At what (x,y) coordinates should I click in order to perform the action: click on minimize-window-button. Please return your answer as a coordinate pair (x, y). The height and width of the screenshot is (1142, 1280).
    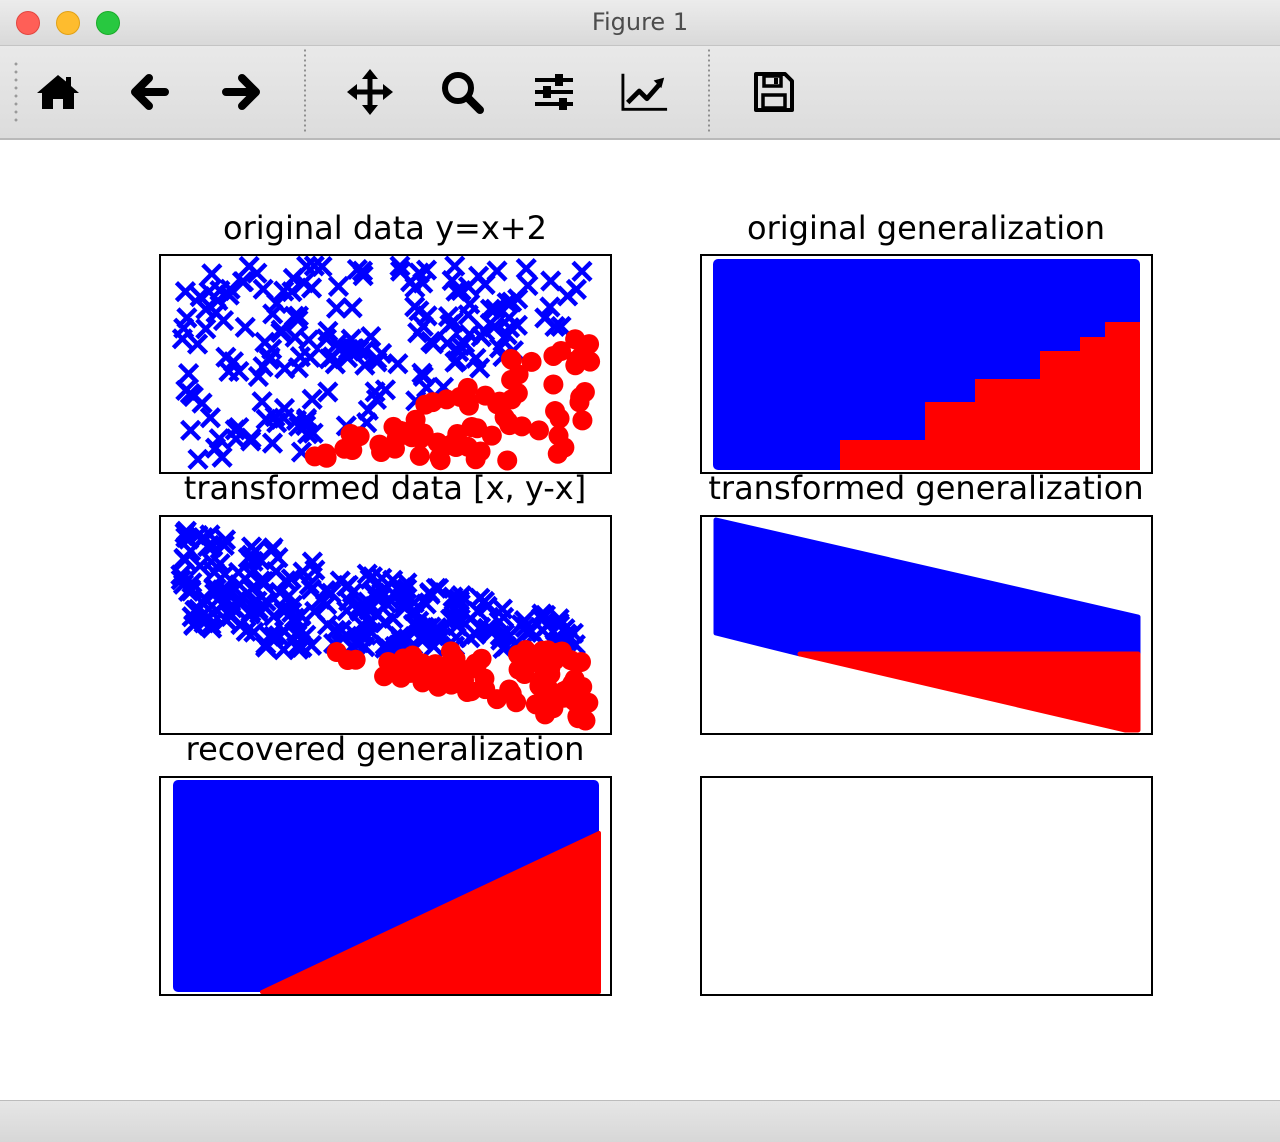
    Looking at the image, I should click on (68, 23).